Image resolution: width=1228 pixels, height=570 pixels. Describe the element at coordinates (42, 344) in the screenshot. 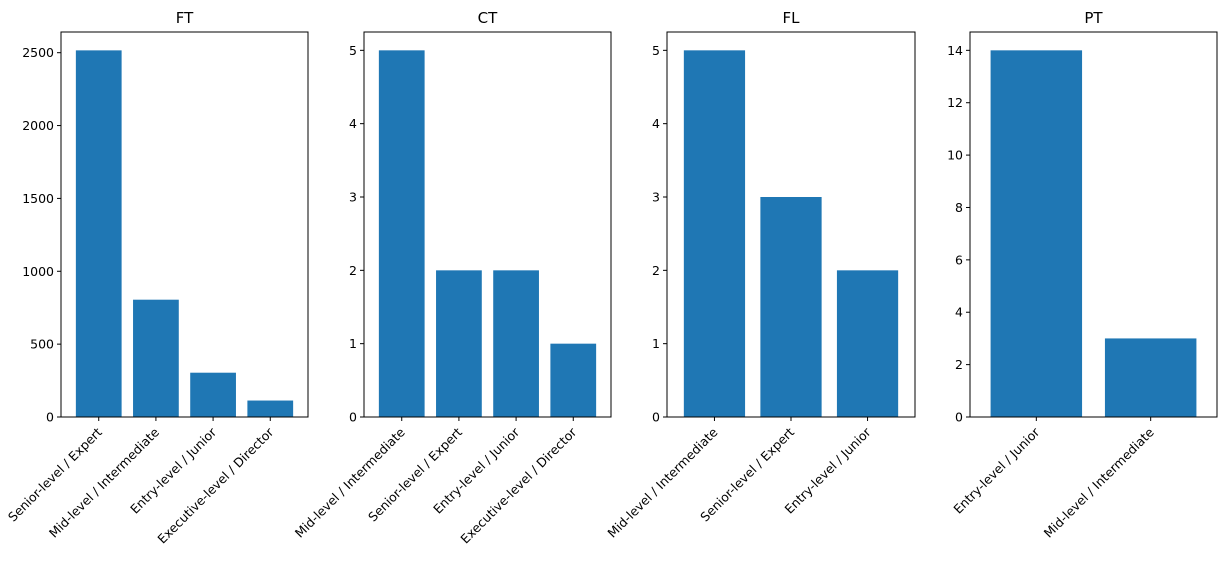

I see `y-tick-label: 500` at that location.